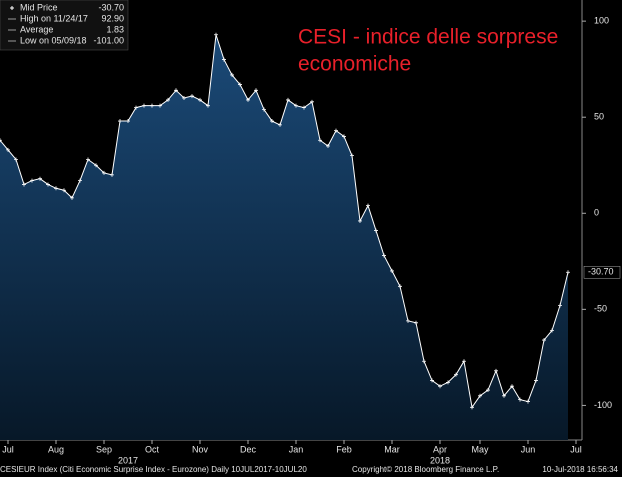  What do you see at coordinates (108, 40) in the screenshot?
I see `legend-value: -101.00` at bounding box center [108, 40].